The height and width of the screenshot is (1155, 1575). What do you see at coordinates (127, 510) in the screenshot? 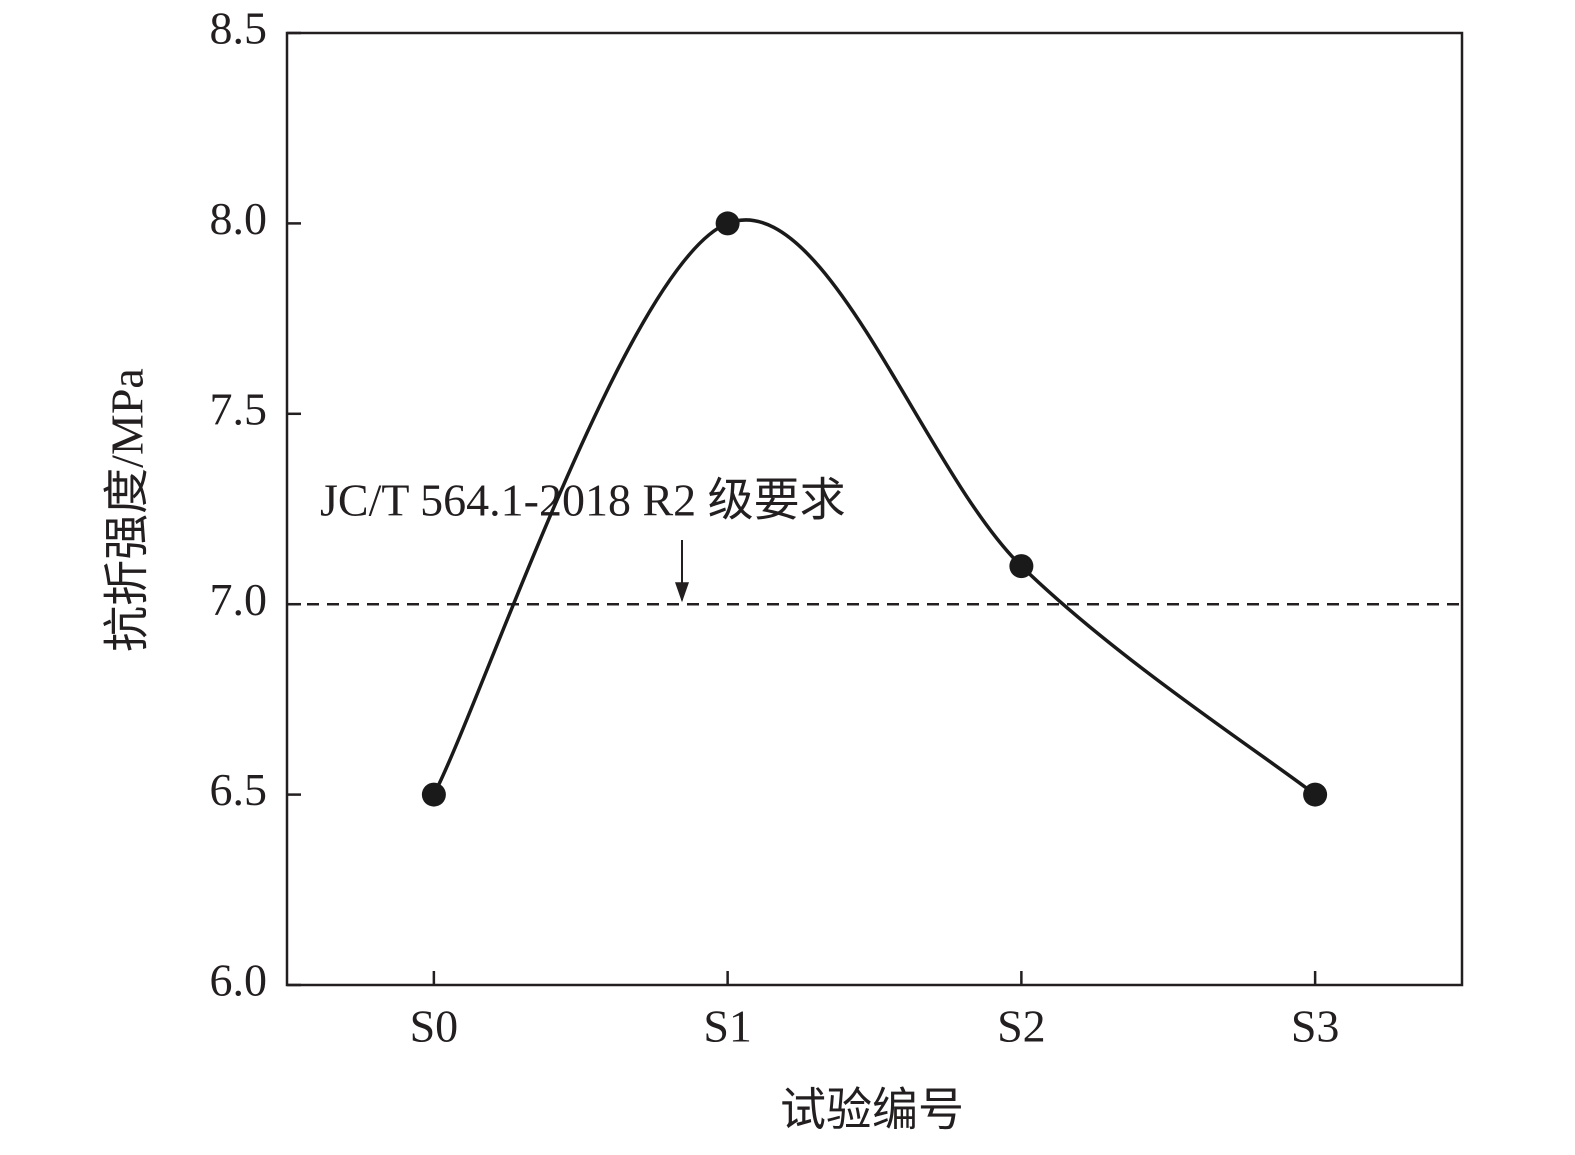
I see `y-axis-label: 抗折强度/MPa` at bounding box center [127, 510].